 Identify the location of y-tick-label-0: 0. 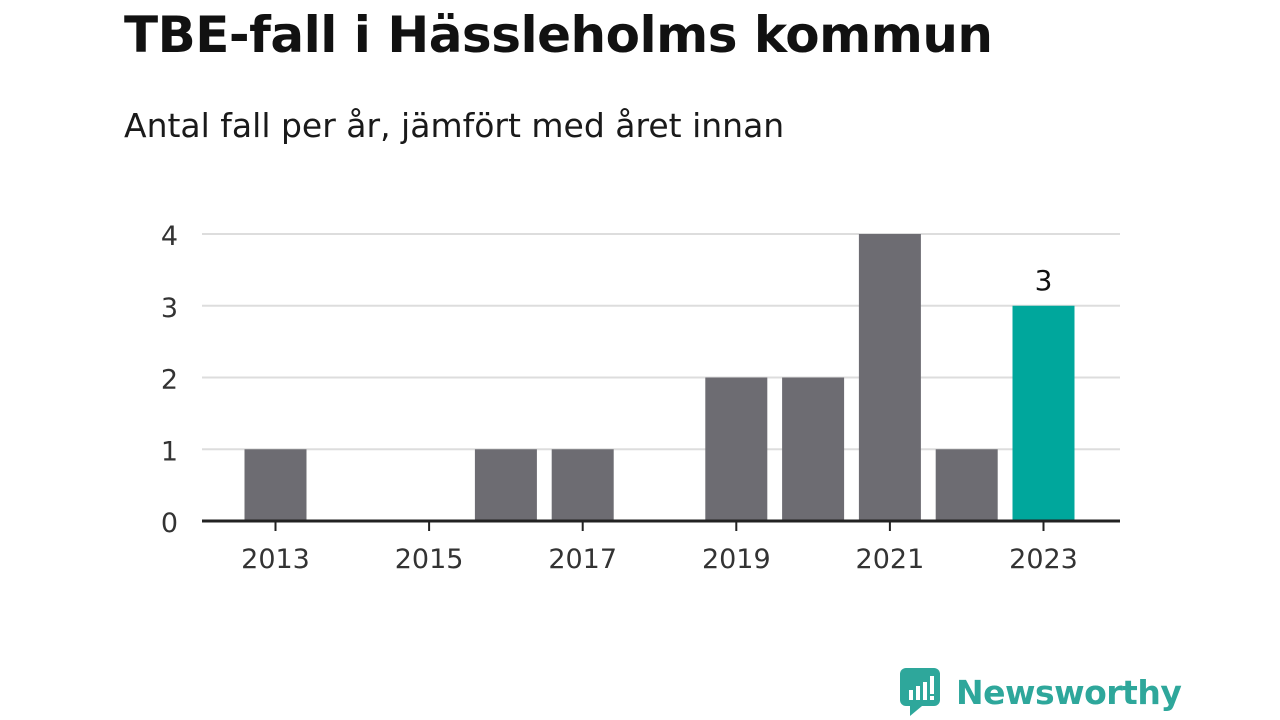
(169, 523).